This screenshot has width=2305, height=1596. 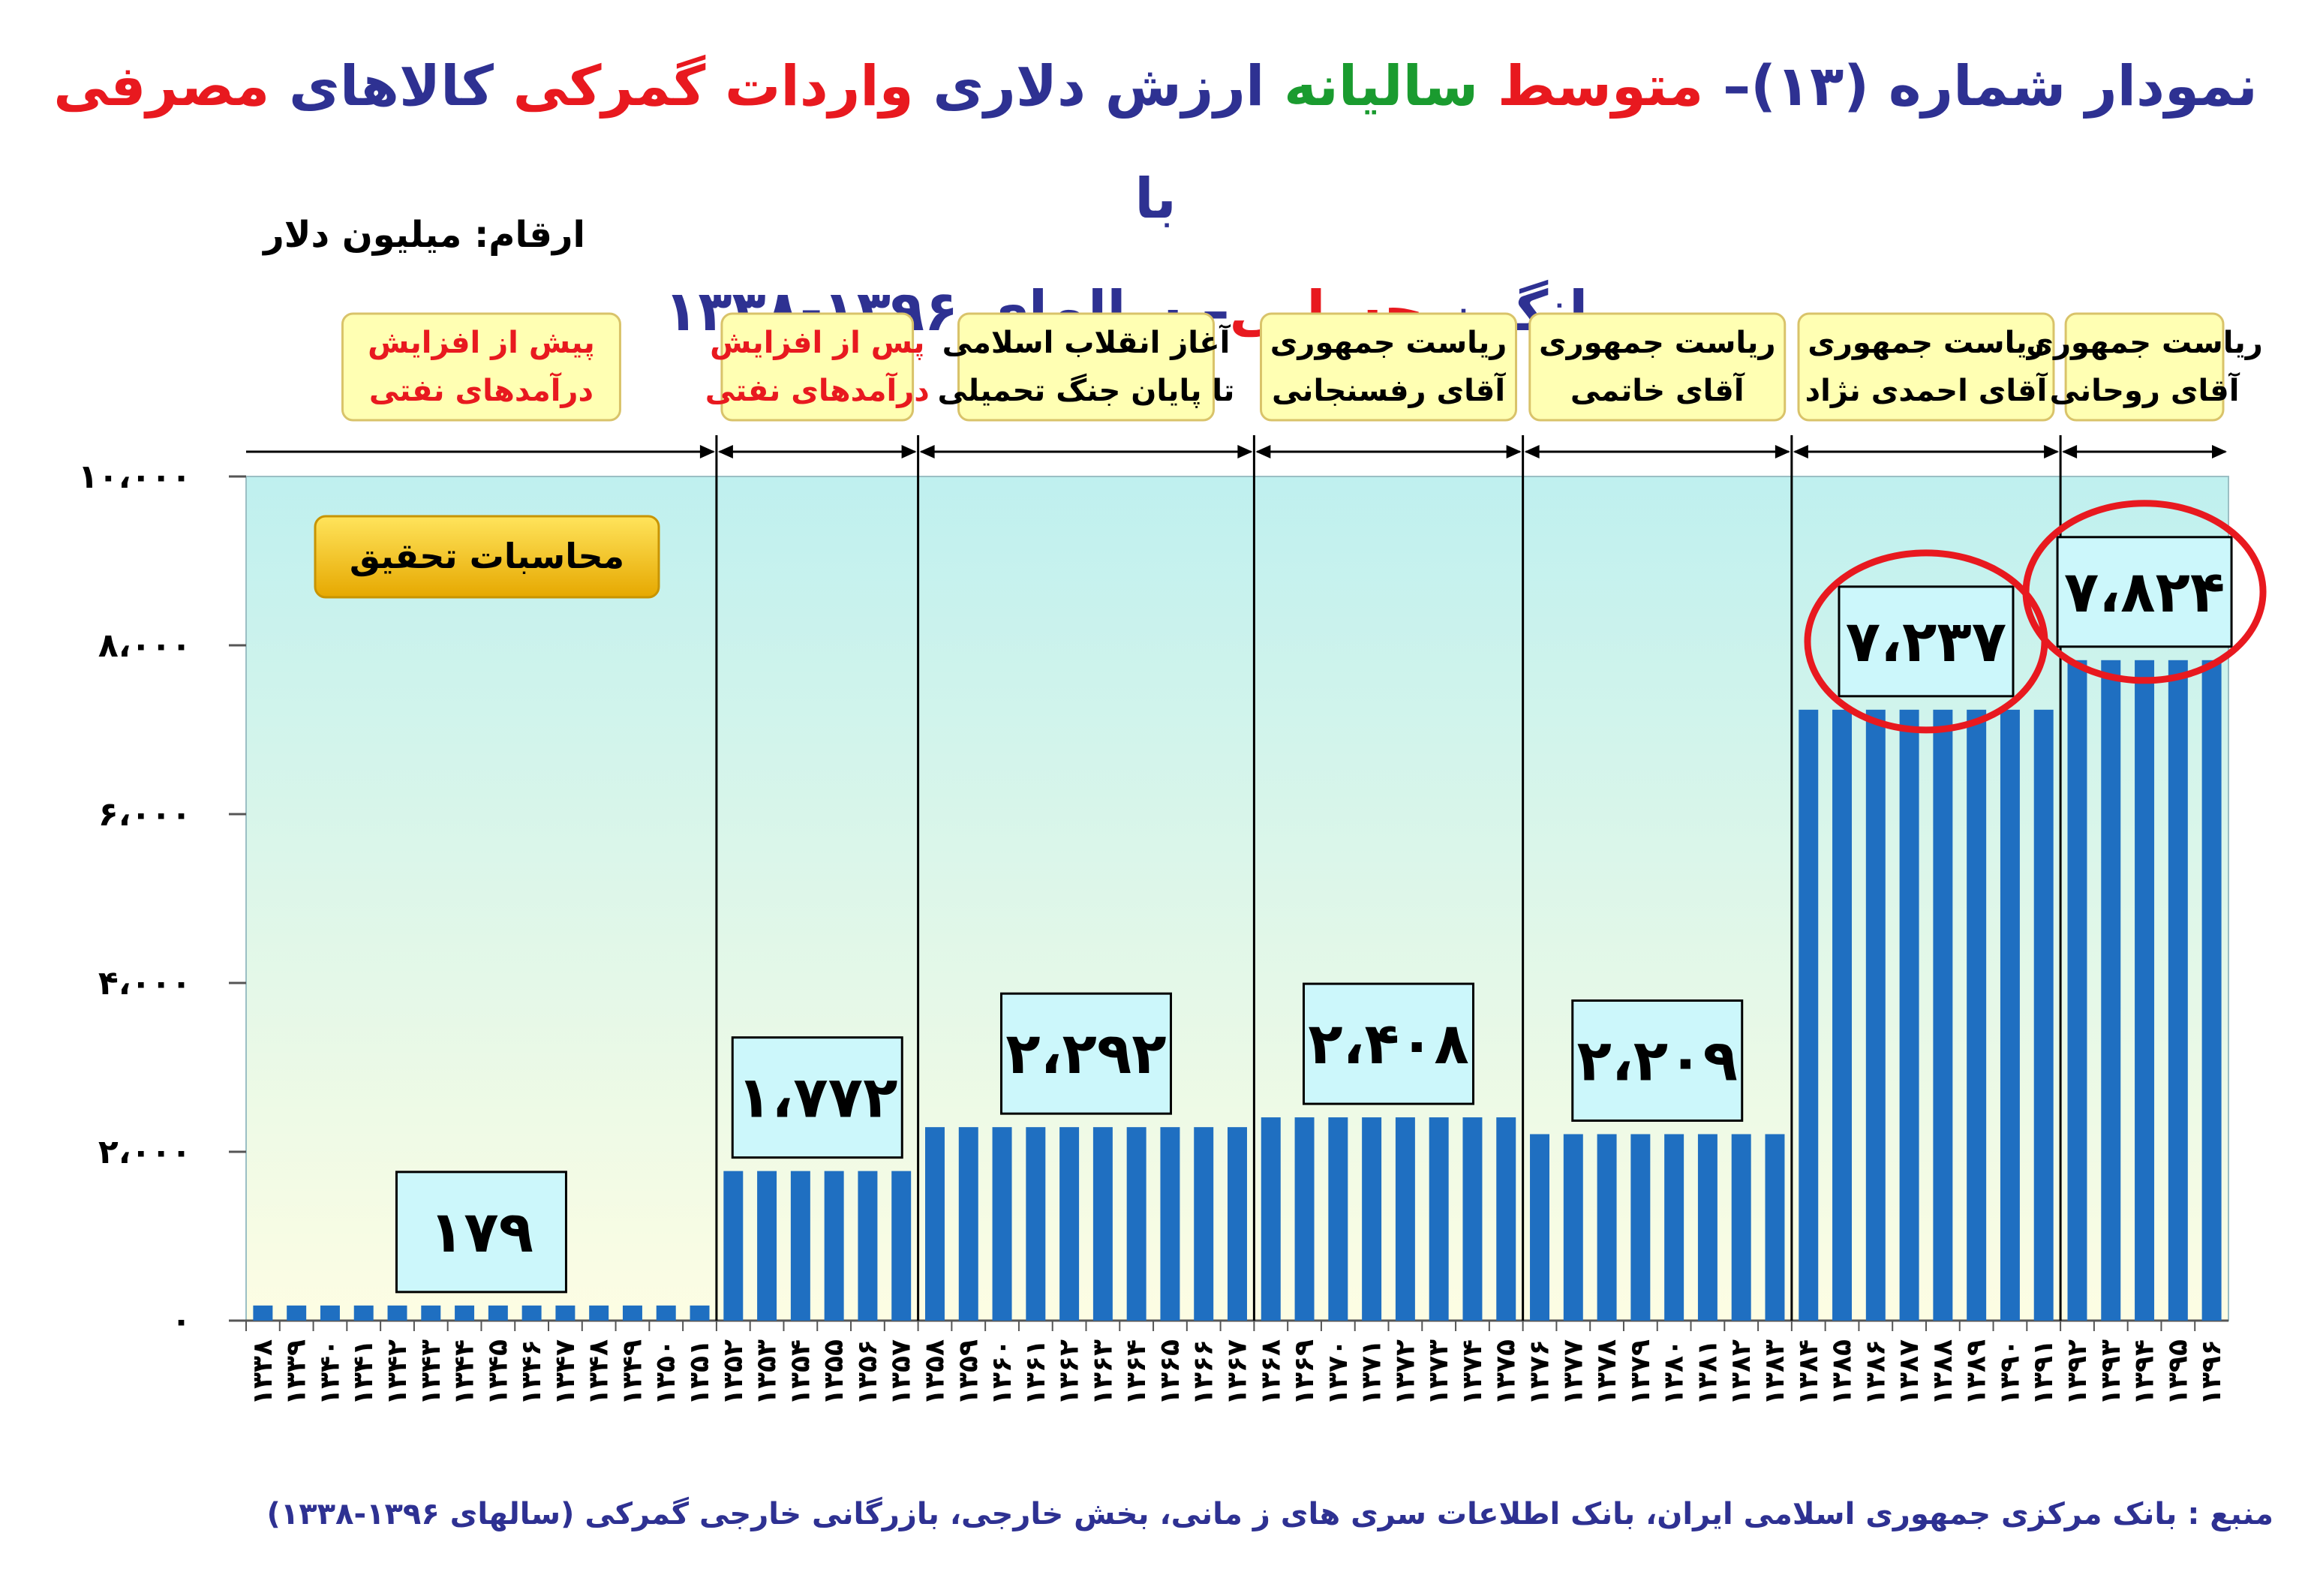 What do you see at coordinates (1389, 389) in the screenshot?
I see `period-label-line: آقای رفسنجانی` at bounding box center [1389, 389].